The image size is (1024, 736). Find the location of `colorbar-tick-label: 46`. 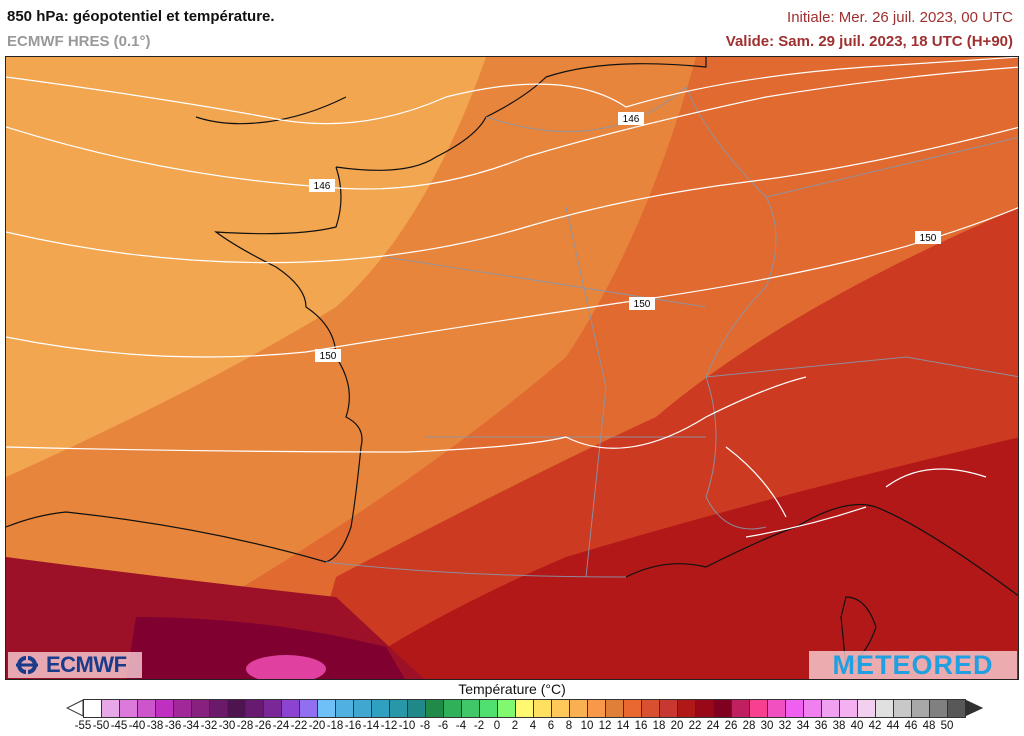

colorbar-tick-label: 46 is located at coordinates (911, 726).